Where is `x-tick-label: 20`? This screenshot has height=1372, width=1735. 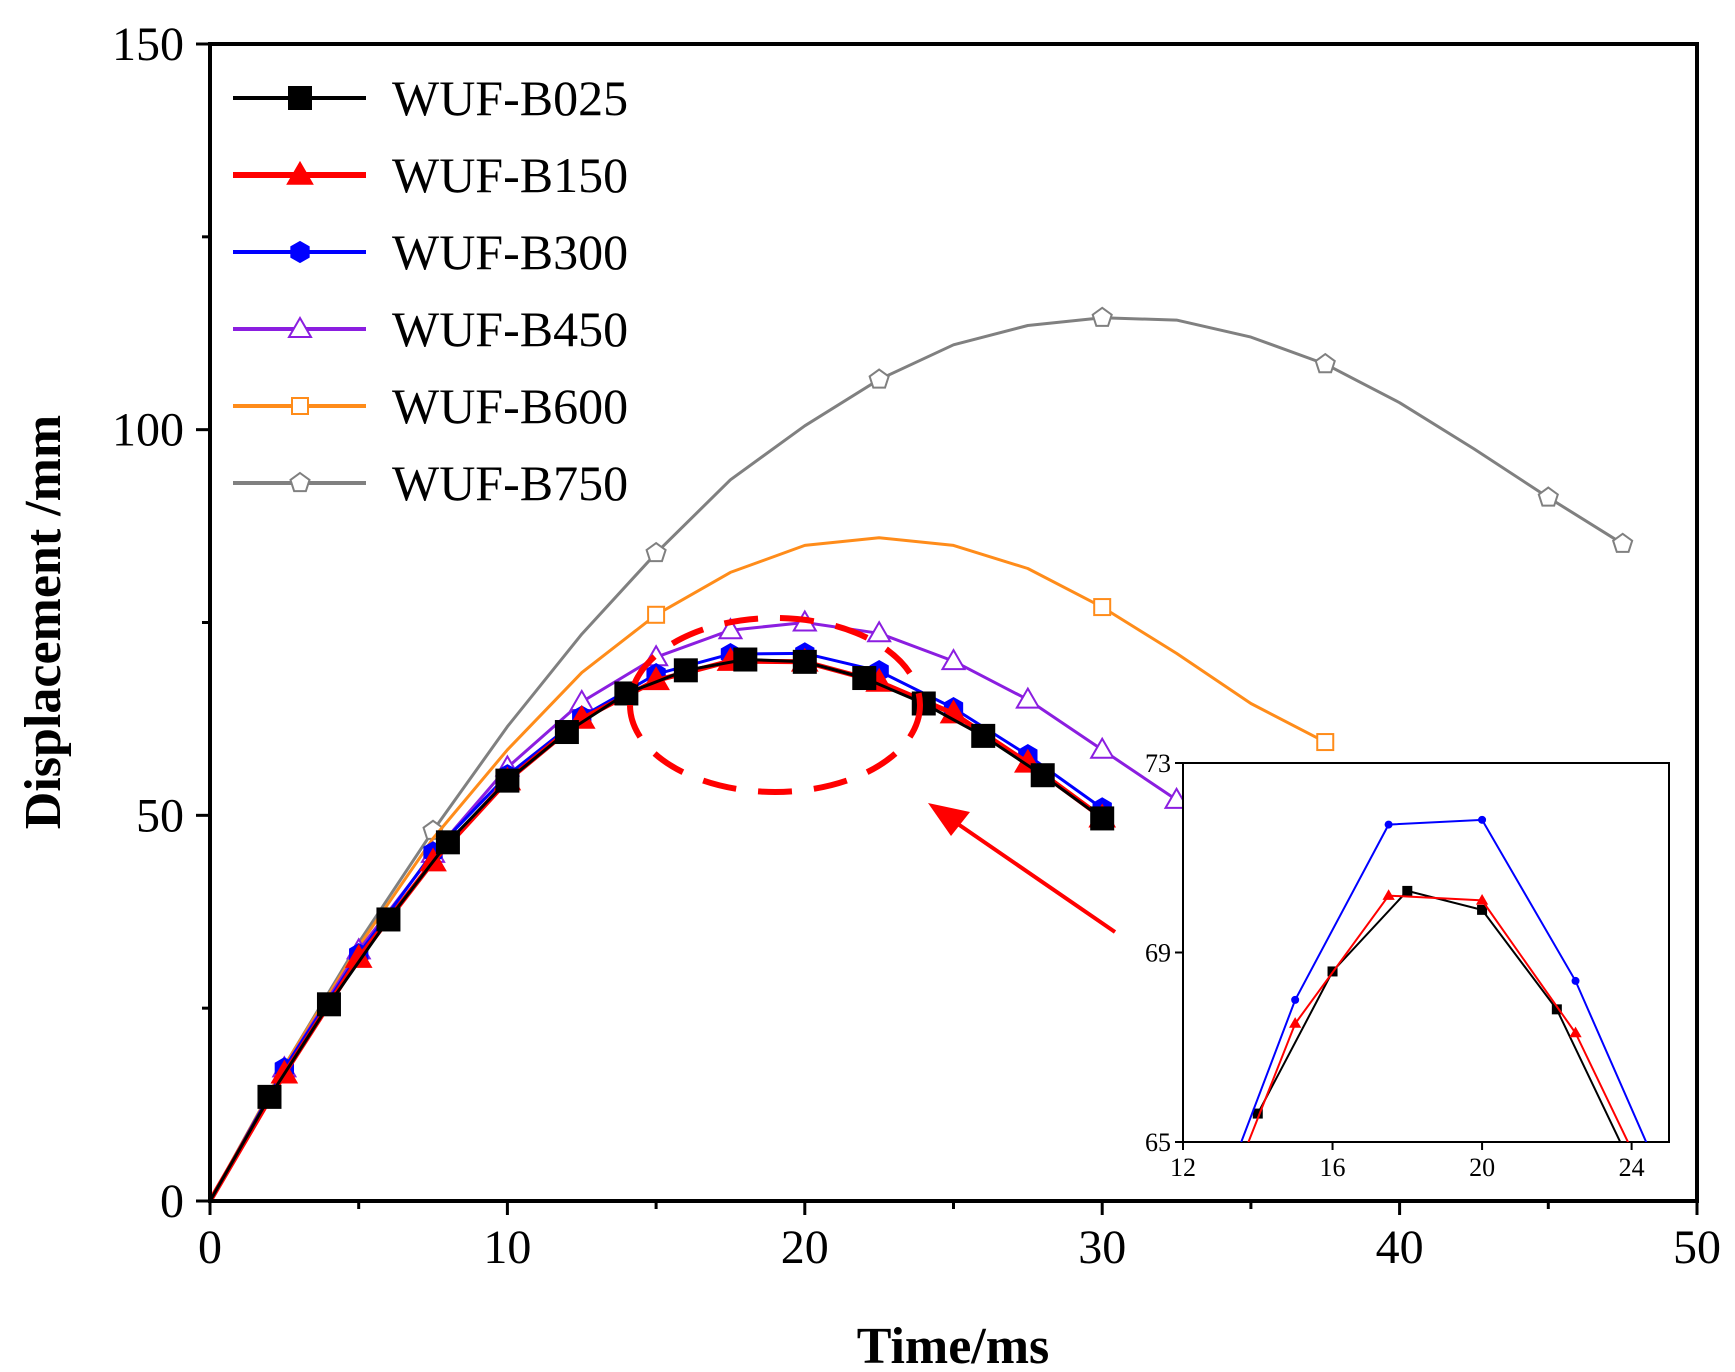 x-tick-label: 20 is located at coordinates (805, 1247).